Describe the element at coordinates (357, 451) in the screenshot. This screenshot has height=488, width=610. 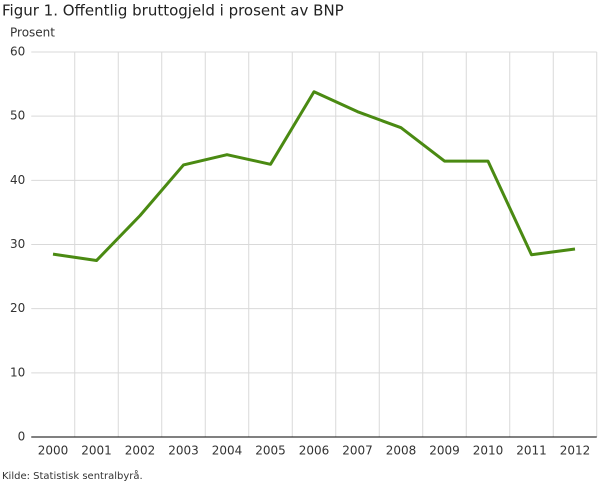
I see `x-tick-label: 2007` at that location.